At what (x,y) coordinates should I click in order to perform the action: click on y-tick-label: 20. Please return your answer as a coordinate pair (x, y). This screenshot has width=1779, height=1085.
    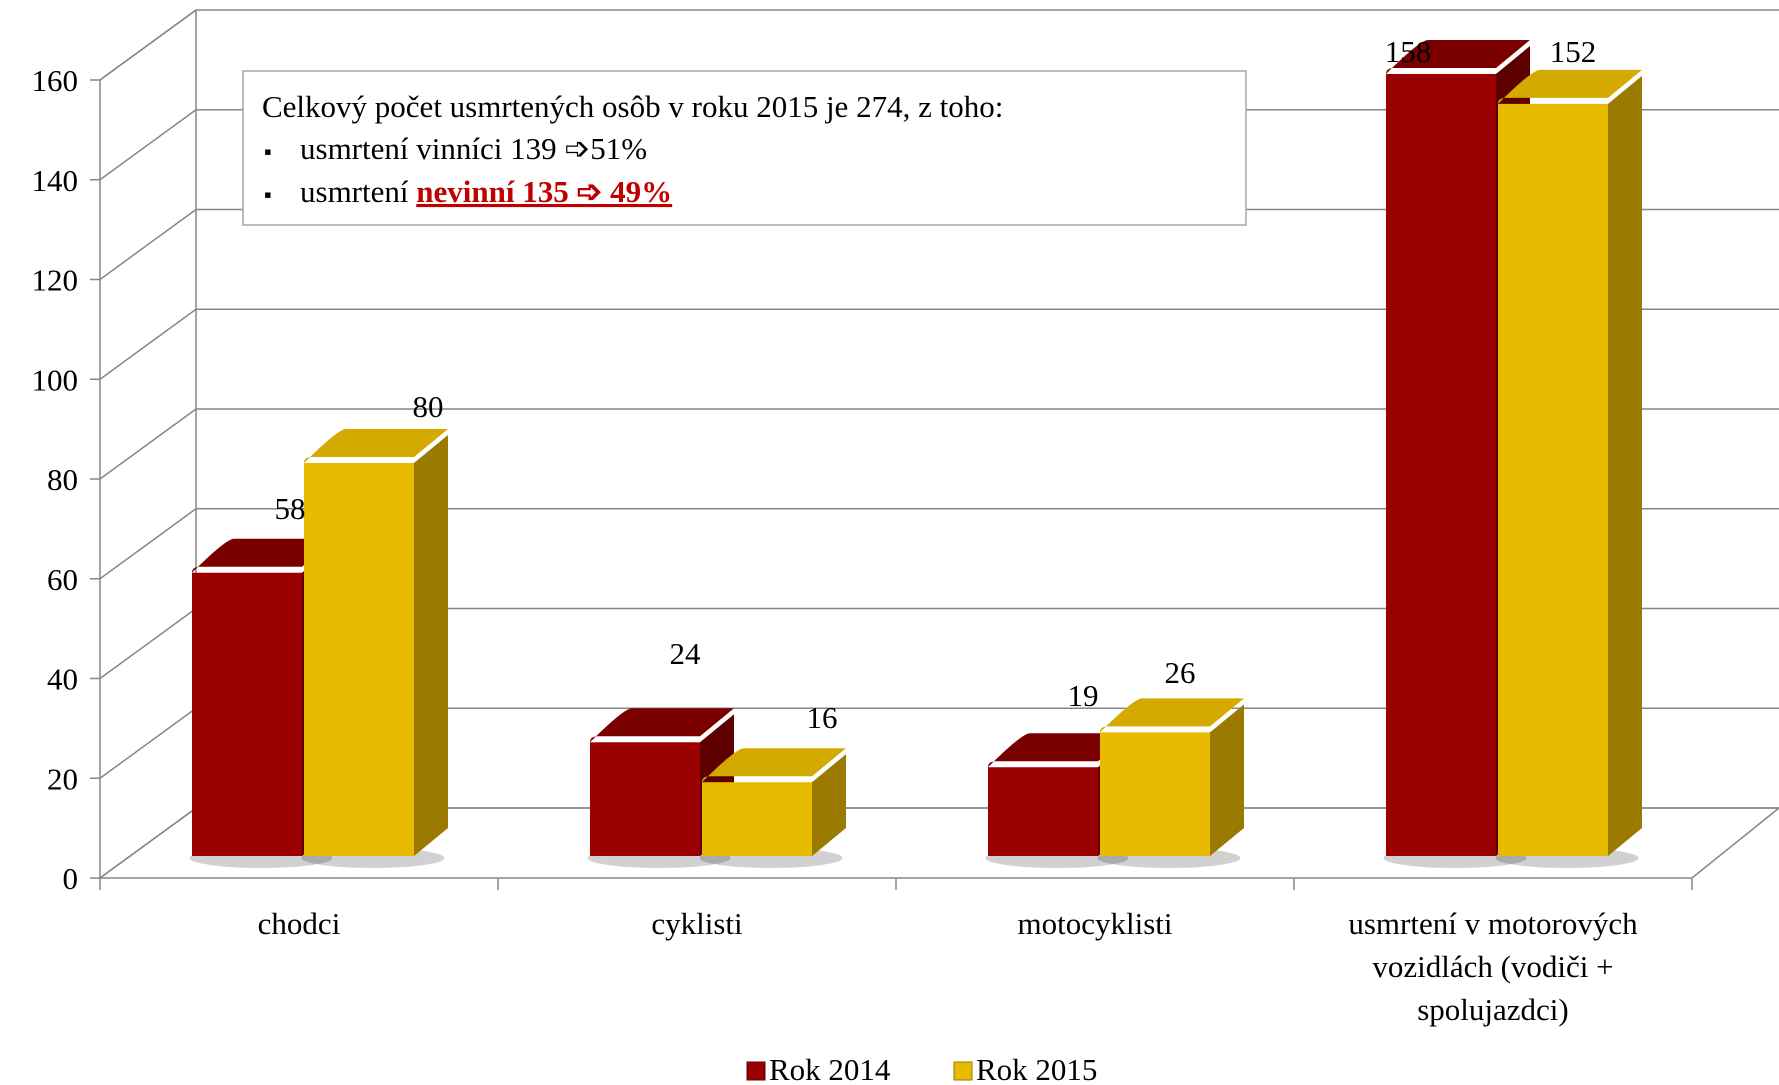
    Looking at the image, I should click on (62, 778).